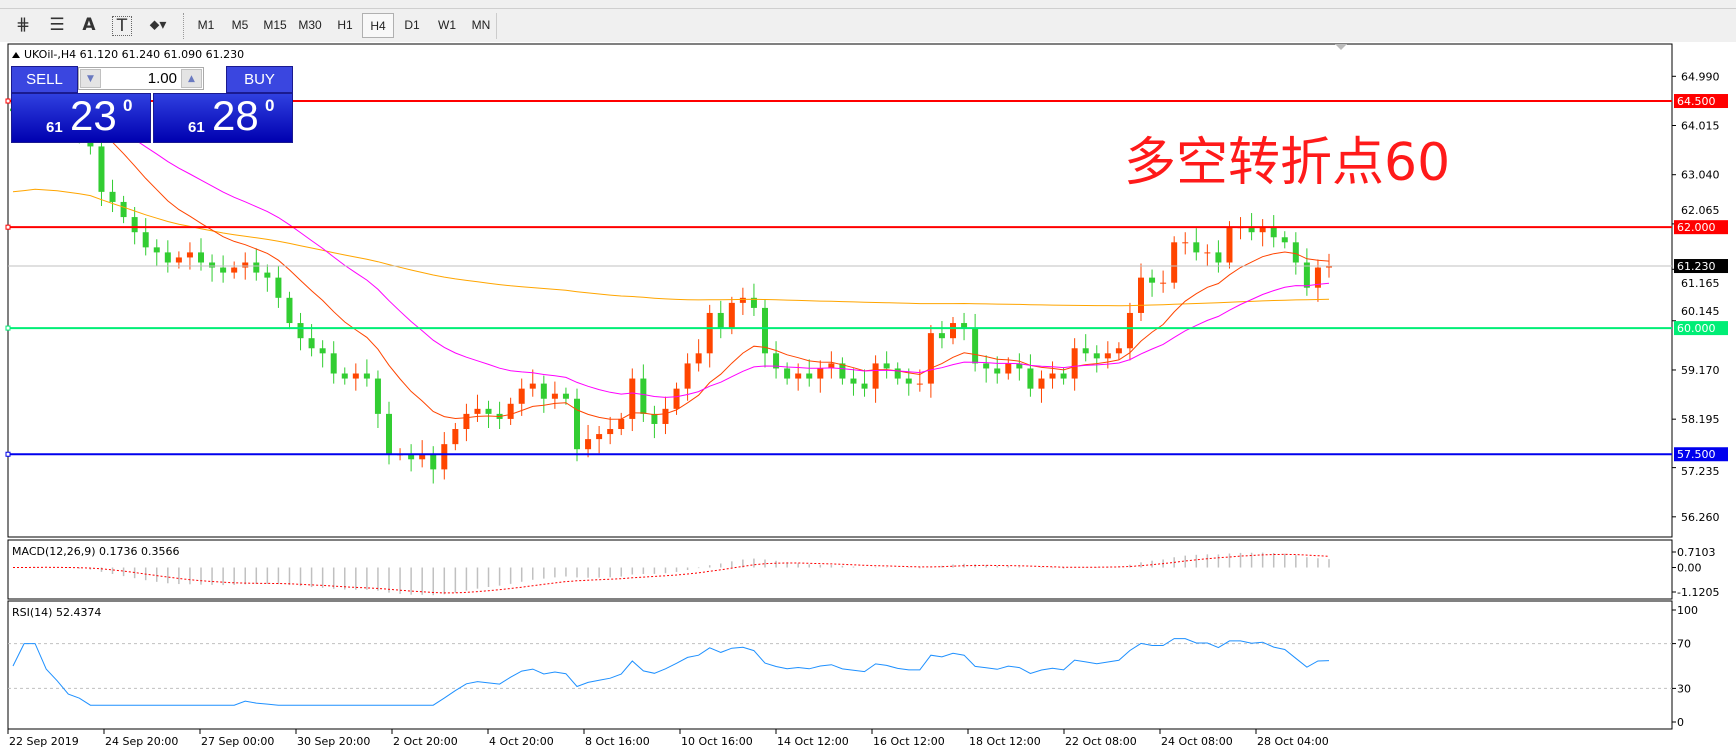  What do you see at coordinates (521, 741) in the screenshot?
I see `time-axis-label: 4 Oct 20:00` at bounding box center [521, 741].